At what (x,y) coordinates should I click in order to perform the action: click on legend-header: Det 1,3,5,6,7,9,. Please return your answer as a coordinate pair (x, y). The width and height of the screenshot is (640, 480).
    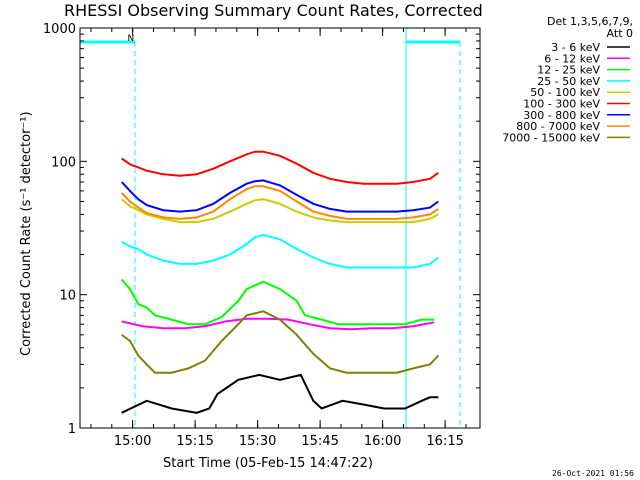
    Looking at the image, I should click on (590, 21).